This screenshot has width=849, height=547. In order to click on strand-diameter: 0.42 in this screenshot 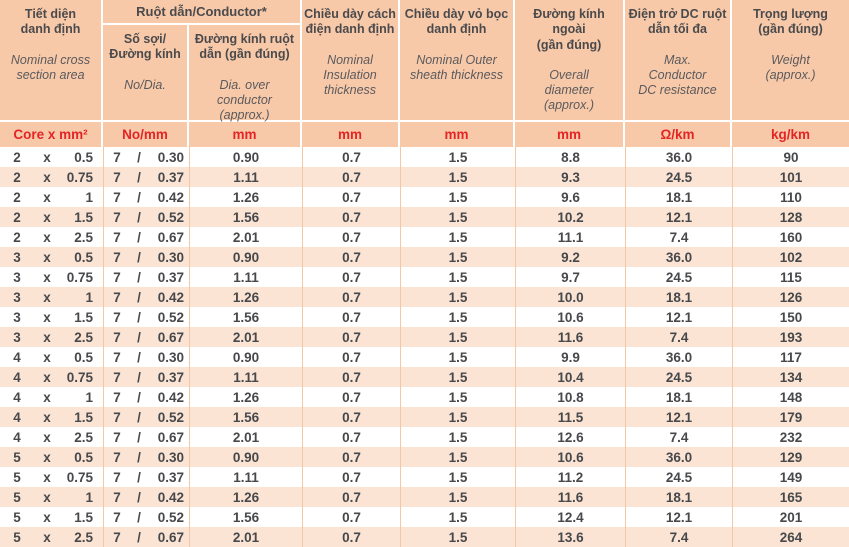, I will do `click(170, 497)`.